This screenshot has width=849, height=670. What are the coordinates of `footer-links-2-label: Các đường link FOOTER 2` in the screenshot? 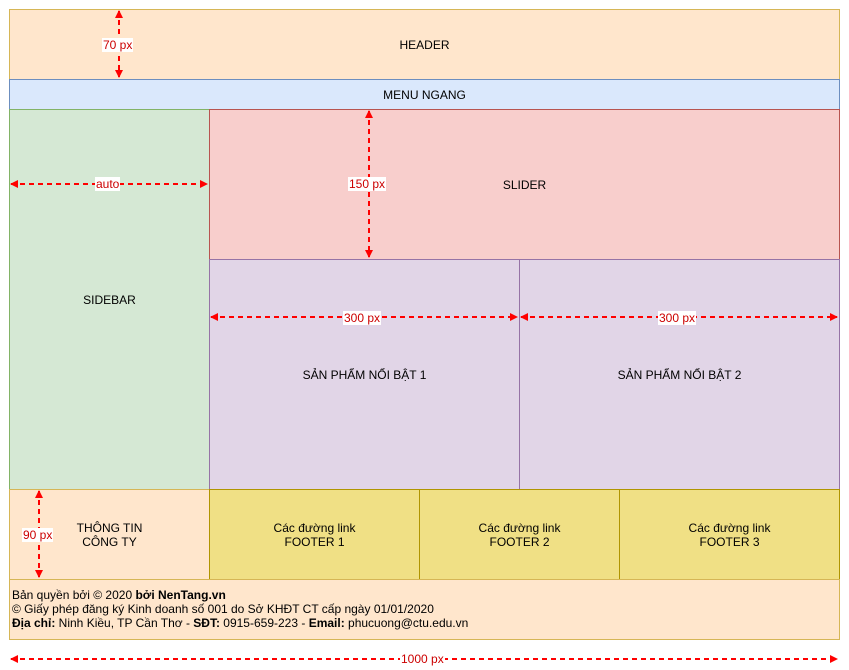 It's located at (519, 534).